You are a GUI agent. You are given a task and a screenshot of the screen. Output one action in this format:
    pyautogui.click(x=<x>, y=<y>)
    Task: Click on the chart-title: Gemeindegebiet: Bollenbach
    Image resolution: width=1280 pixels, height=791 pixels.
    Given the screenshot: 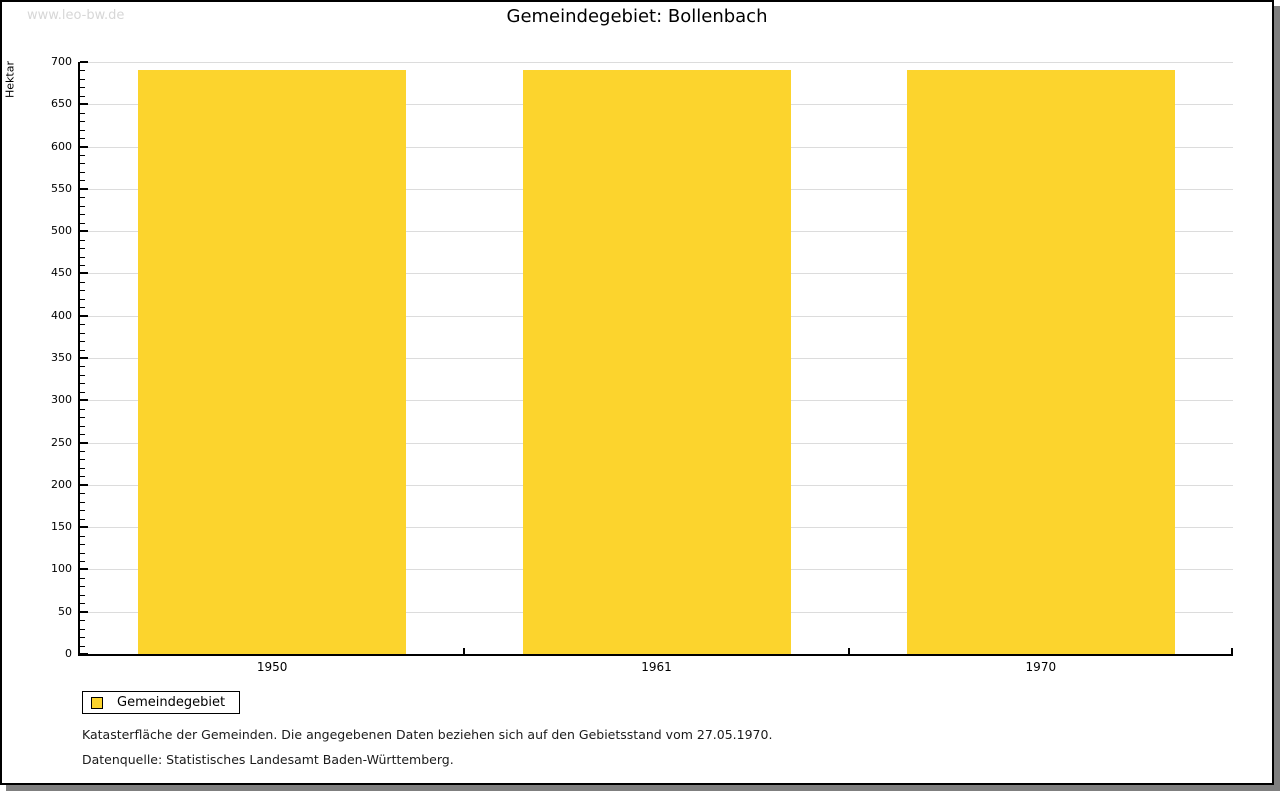 What is the action you would take?
    pyautogui.click(x=637, y=16)
    